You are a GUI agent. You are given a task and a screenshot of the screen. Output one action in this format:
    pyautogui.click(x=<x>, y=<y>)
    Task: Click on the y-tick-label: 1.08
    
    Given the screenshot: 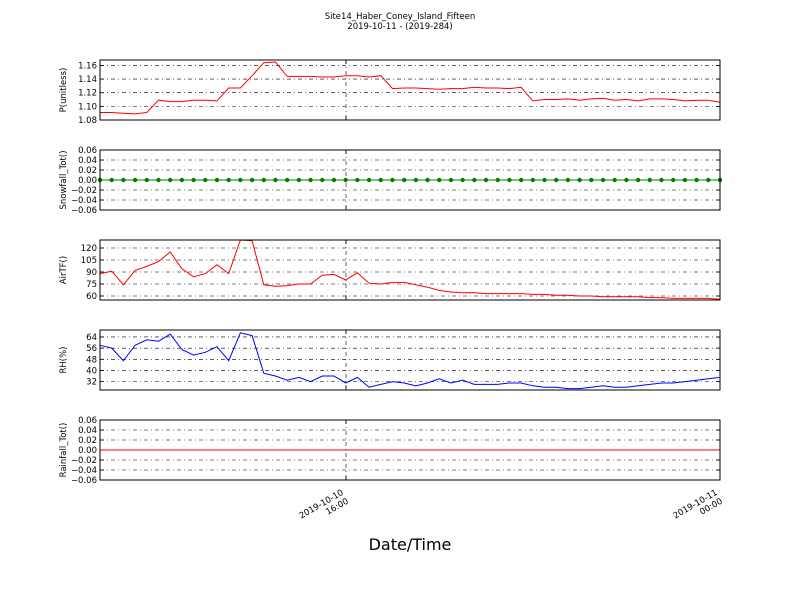 What is the action you would take?
    pyautogui.click(x=87, y=121)
    